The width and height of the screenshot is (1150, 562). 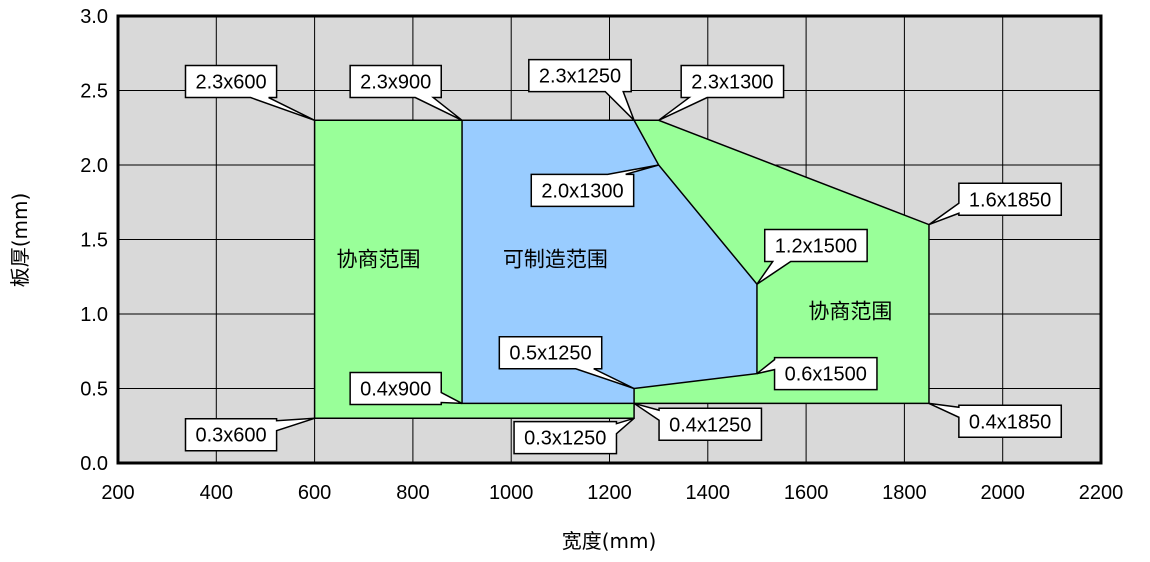 I want to click on annotation-label: 2.0x1300, so click(x=582, y=191).